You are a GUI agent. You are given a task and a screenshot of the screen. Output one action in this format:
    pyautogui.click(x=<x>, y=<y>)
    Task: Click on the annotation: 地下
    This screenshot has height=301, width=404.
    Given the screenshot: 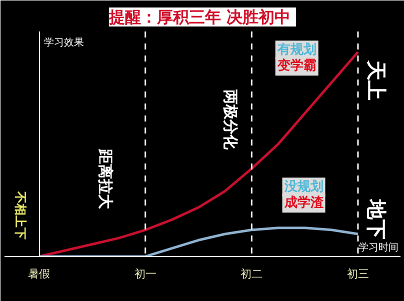 What is the action you would take?
    pyautogui.click(x=376, y=219)
    